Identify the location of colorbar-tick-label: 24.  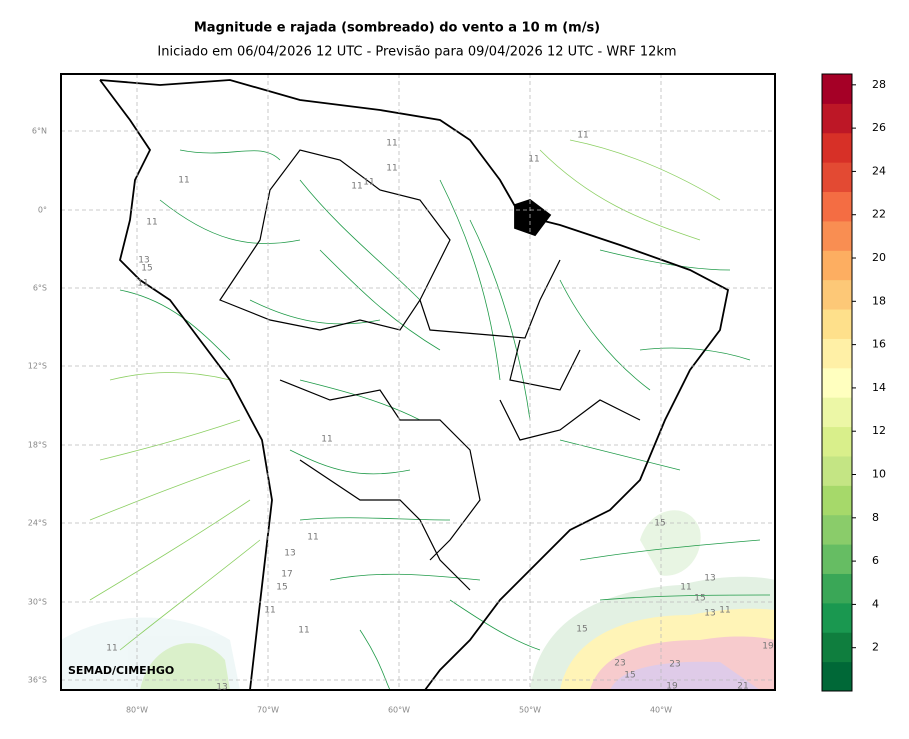
(879, 170).